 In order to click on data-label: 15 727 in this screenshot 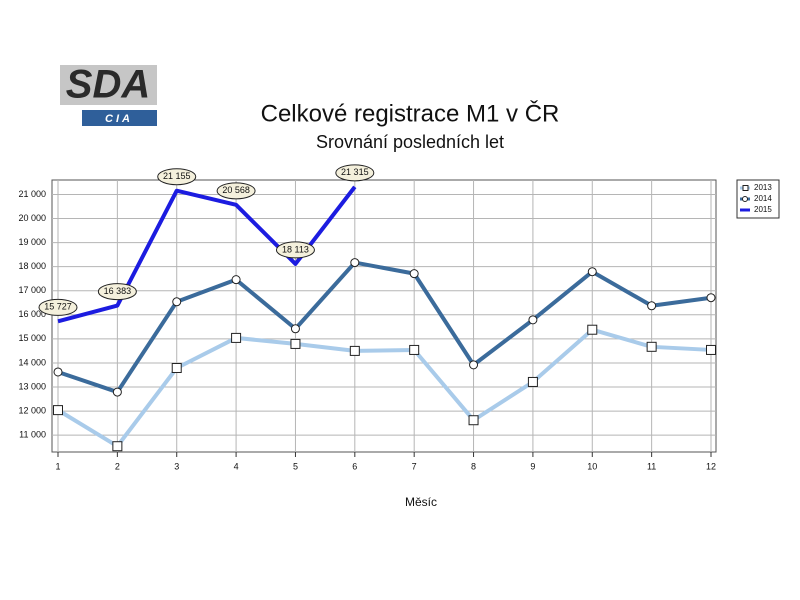, I will do `click(58, 307)`.